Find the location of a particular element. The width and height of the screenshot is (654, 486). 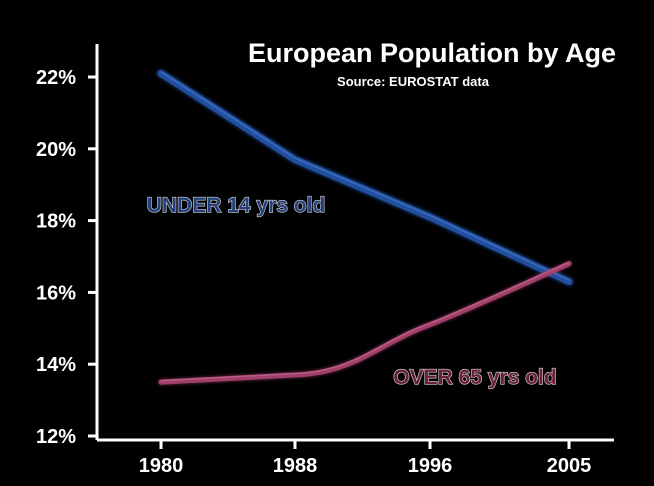

x-tick-label: 1980 is located at coordinates (161, 466).